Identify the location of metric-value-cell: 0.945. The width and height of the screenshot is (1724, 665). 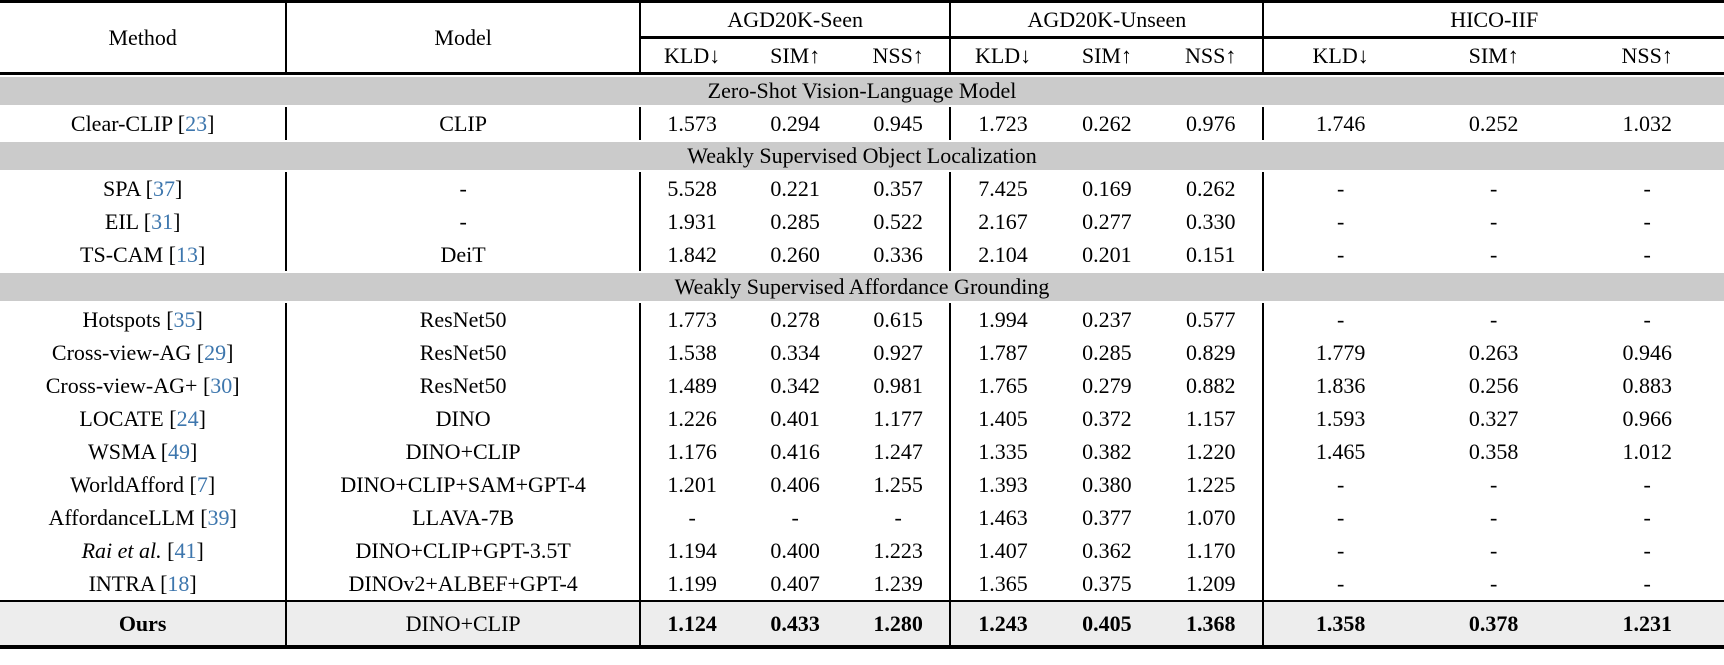
(898, 123).